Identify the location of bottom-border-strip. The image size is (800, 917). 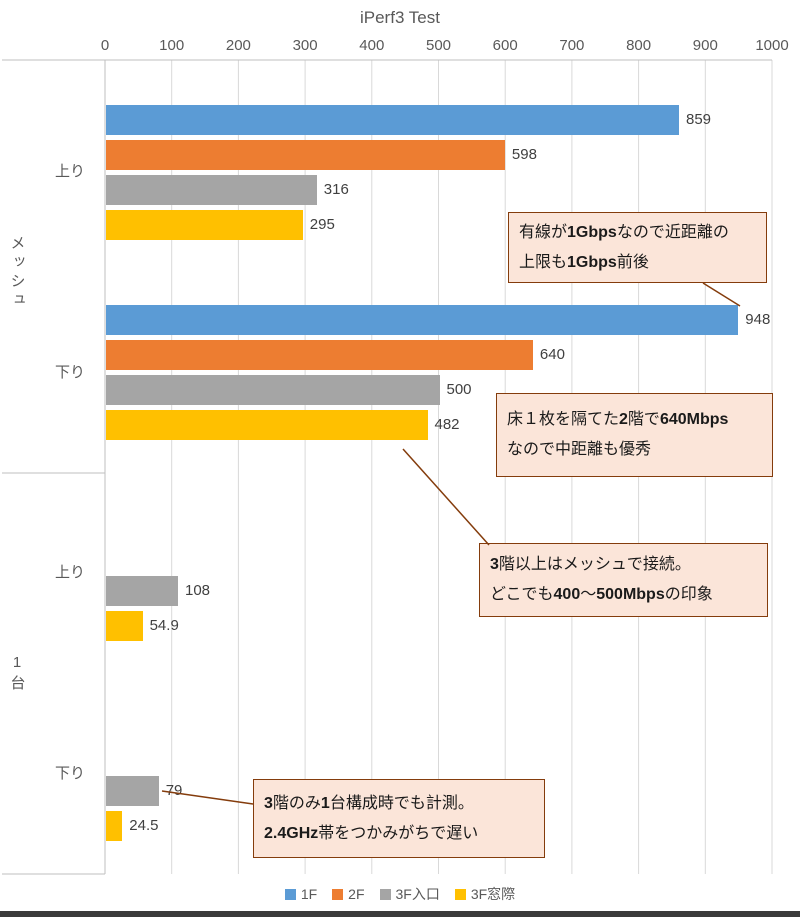
(400, 914).